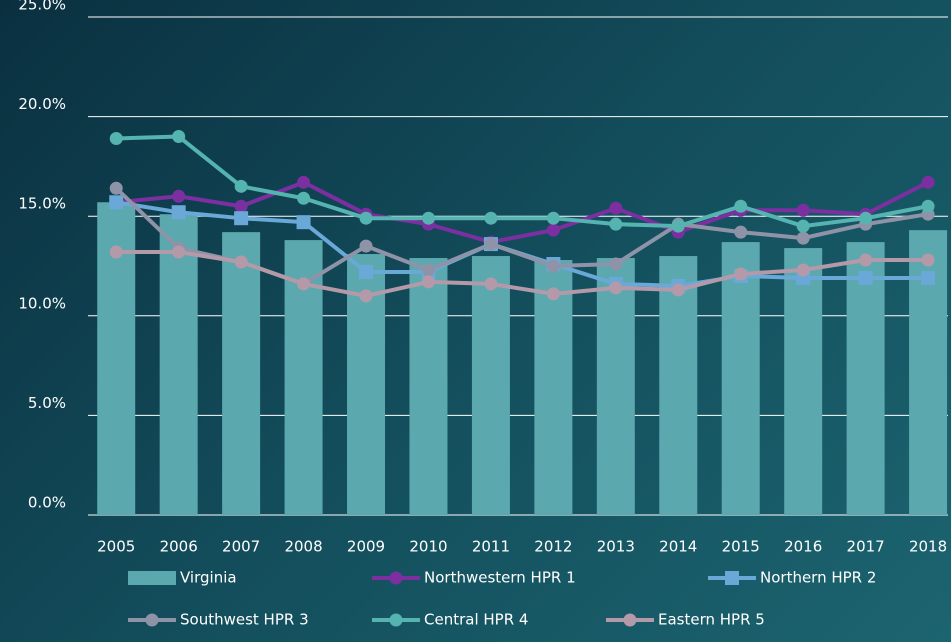 This screenshot has height=642, width=951. I want to click on x-tick-label: 2014, so click(678, 547).